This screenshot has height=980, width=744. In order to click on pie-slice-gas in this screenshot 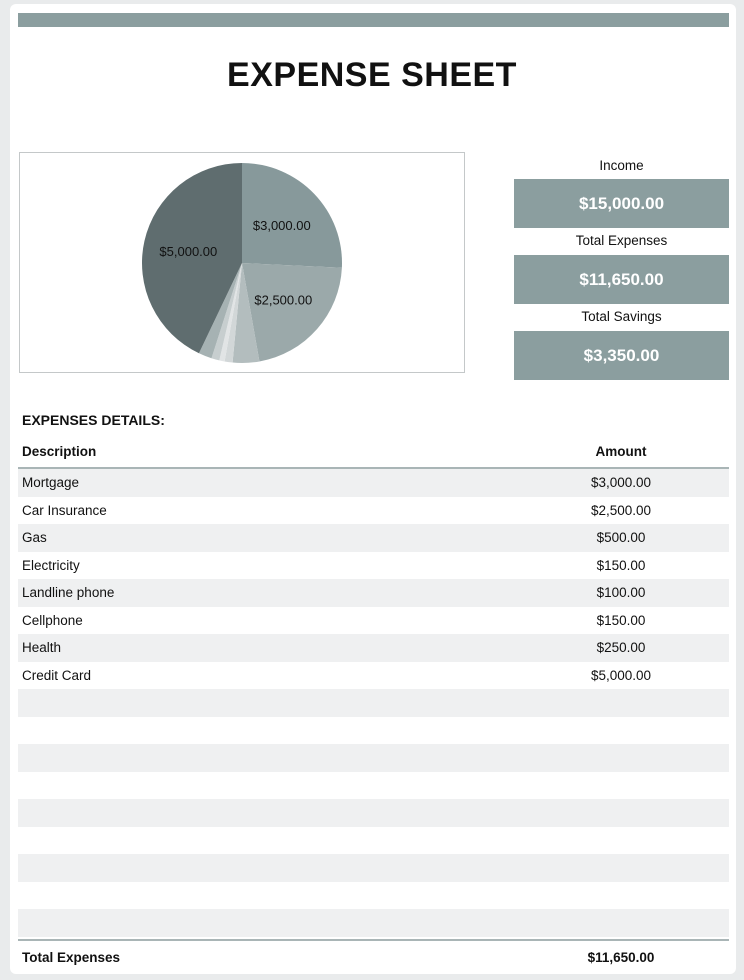, I will do `click(246, 313)`.